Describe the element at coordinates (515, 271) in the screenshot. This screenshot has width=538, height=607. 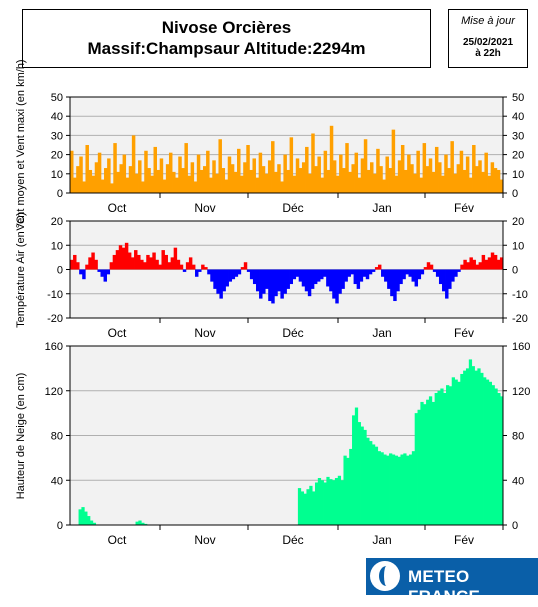
I see `temperature-ytick-label-right: 0` at that location.